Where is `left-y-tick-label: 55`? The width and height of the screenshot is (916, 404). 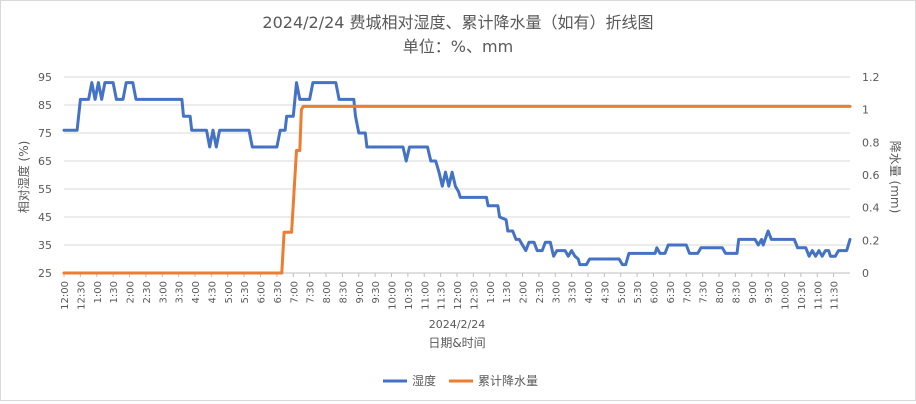
left-y-tick-label: 55 is located at coordinates (45, 189).